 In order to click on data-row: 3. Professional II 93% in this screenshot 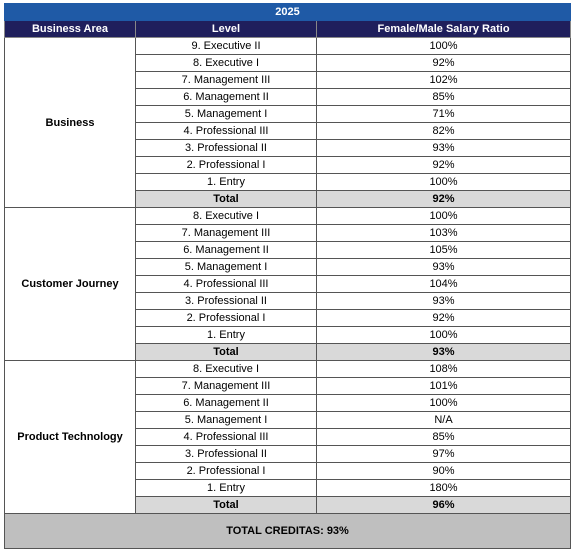, I will do `click(288, 301)`.